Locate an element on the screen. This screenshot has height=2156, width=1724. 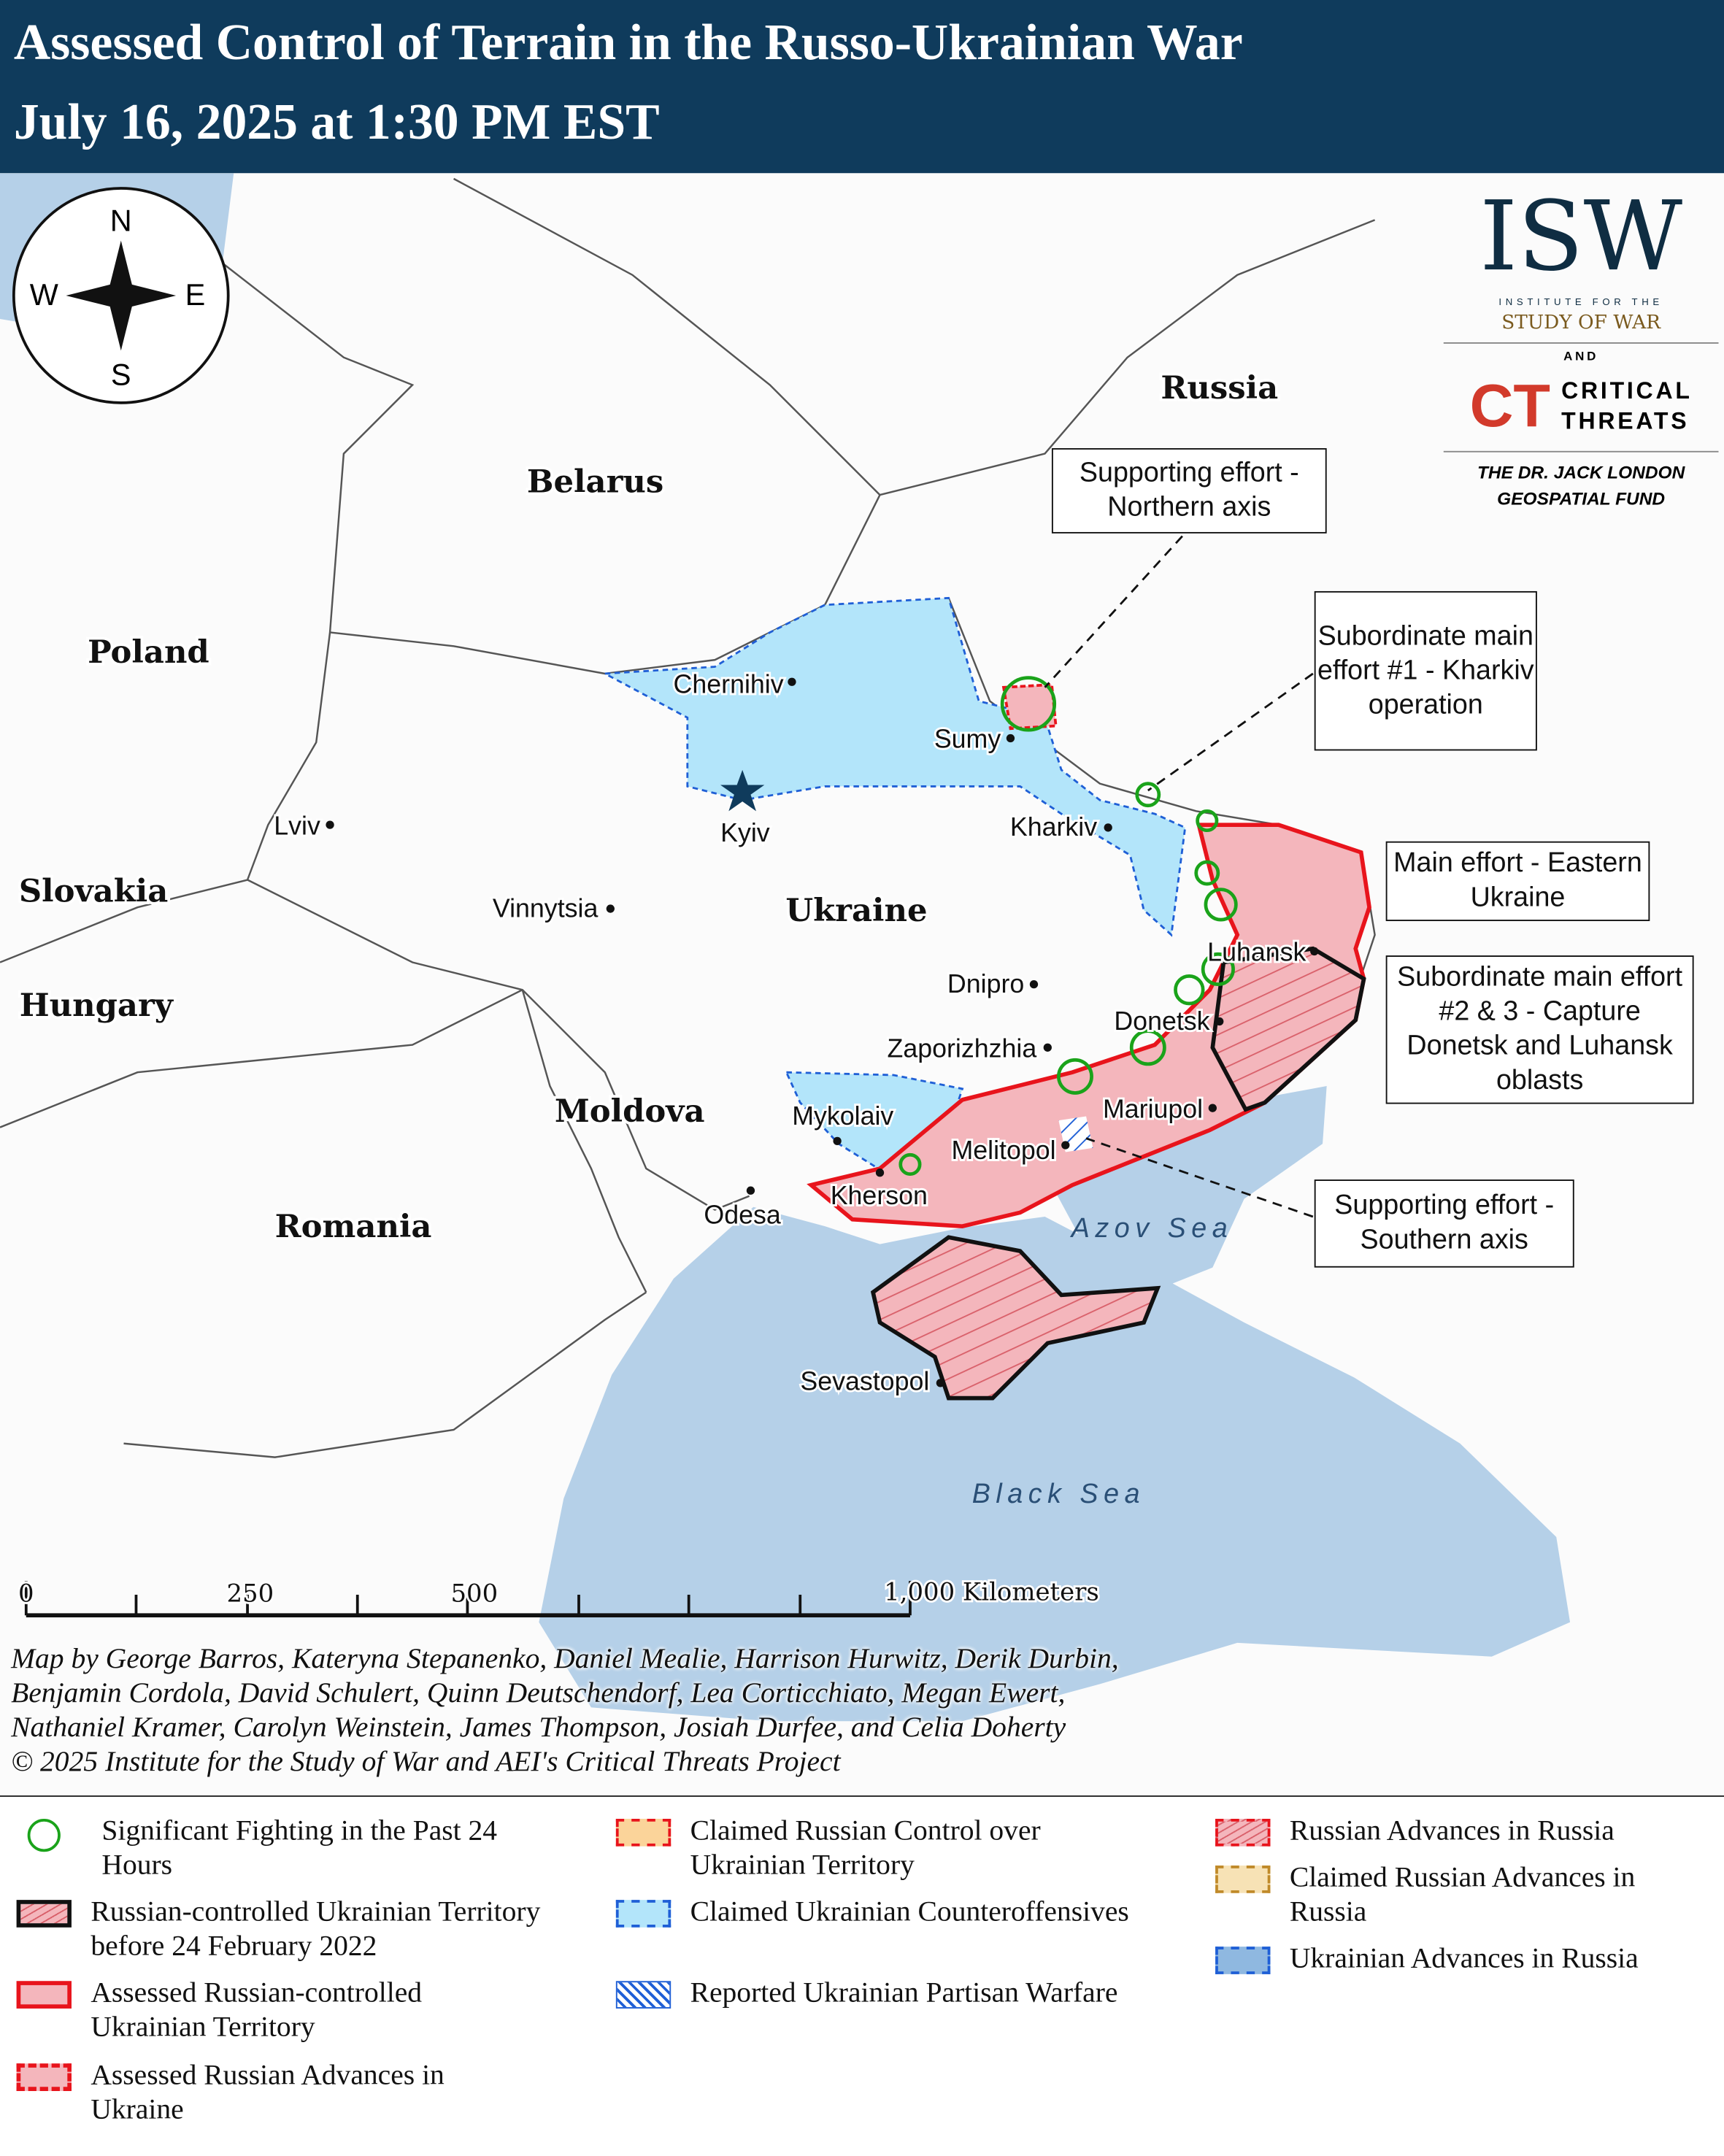
green-circle-icon is located at coordinates (44, 1835).